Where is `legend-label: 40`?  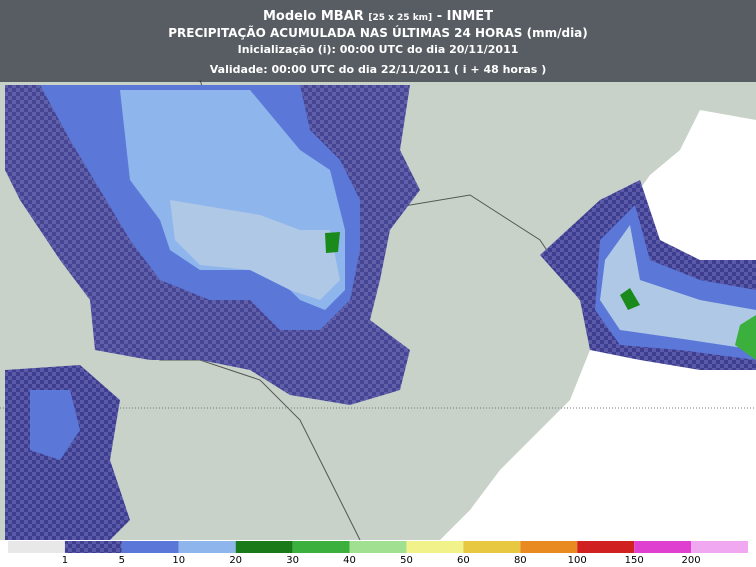 legend-label: 40 is located at coordinates (349, 560).